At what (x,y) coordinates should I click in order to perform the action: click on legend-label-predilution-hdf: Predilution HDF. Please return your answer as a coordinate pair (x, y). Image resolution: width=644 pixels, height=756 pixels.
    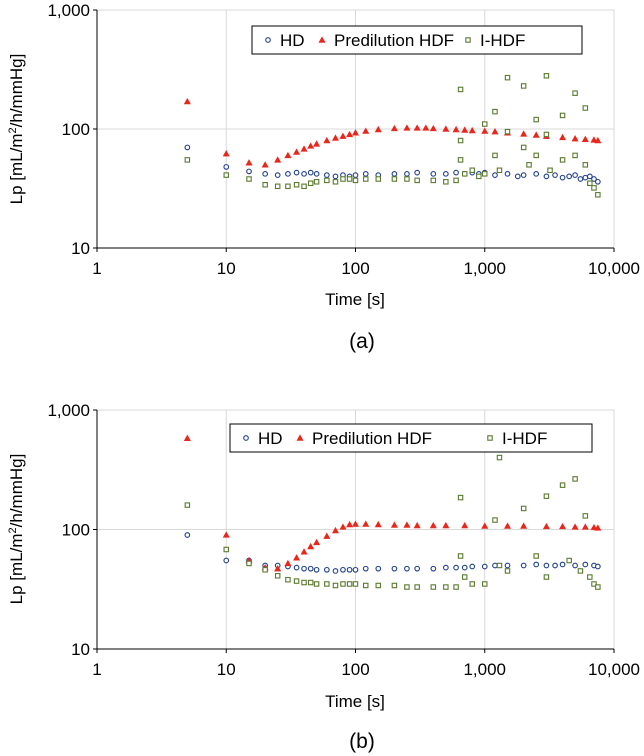
    Looking at the image, I should click on (372, 438).